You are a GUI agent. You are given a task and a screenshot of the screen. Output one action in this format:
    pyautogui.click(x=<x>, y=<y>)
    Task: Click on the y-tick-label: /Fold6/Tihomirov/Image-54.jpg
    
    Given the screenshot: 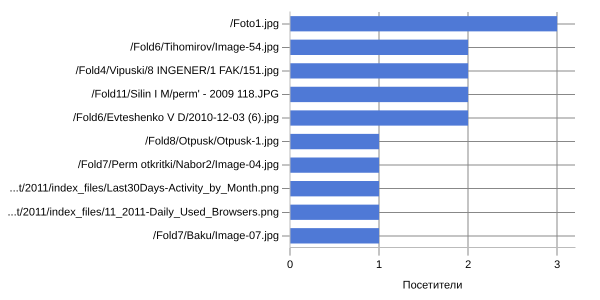 What is the action you would take?
    pyautogui.click(x=204, y=47)
    